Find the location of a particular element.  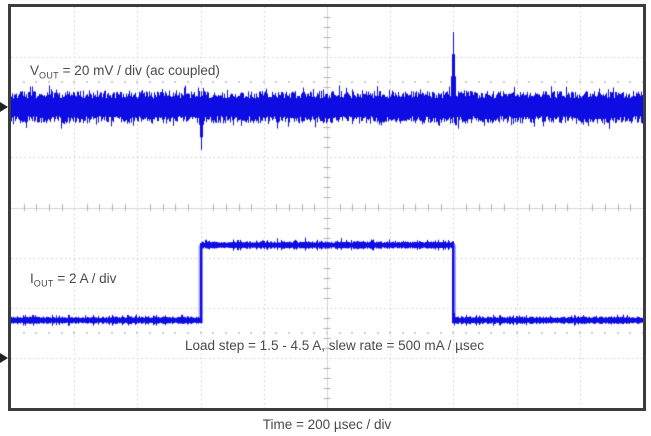

time-scale-label: Time = 200 µsec / div is located at coordinates (327, 424).